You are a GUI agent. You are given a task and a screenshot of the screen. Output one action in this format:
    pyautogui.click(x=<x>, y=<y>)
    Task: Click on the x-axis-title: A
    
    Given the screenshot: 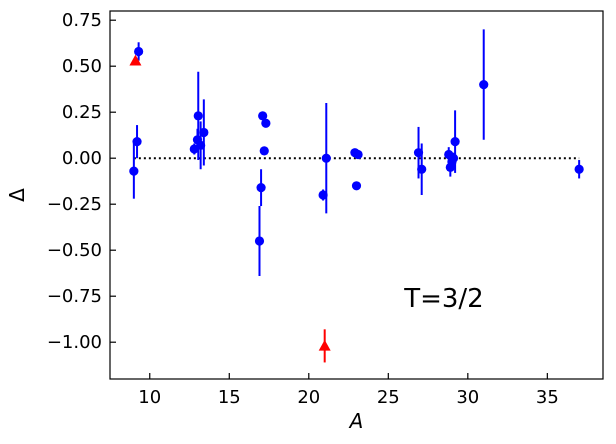 What is the action you would take?
    pyautogui.click(x=356, y=421)
    